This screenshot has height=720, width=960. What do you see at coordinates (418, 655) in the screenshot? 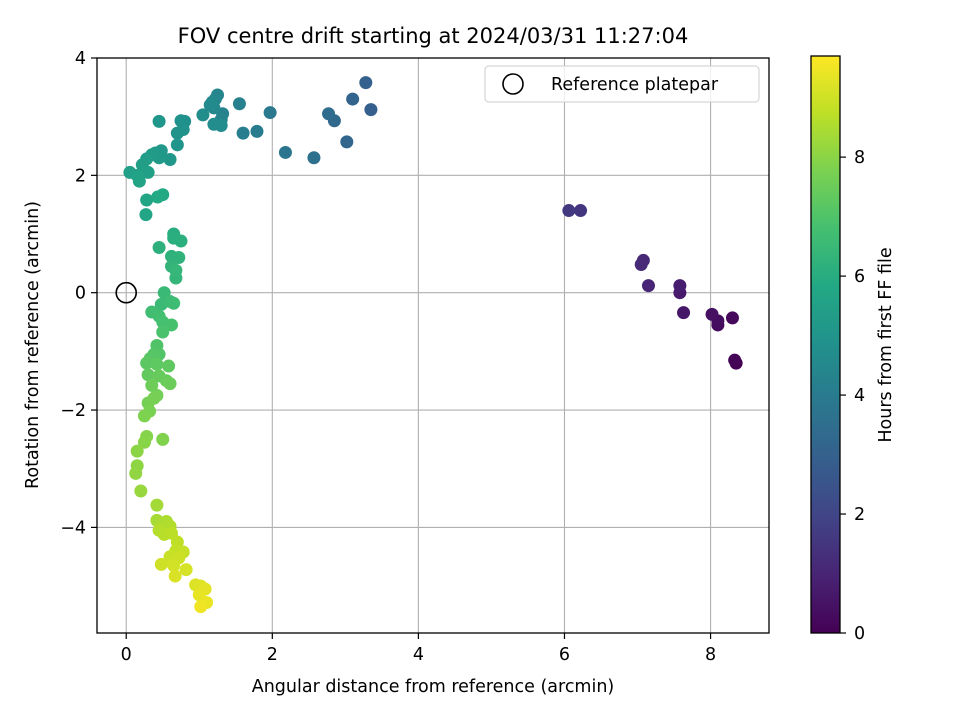
I see `x-tick-label: 4` at bounding box center [418, 655].